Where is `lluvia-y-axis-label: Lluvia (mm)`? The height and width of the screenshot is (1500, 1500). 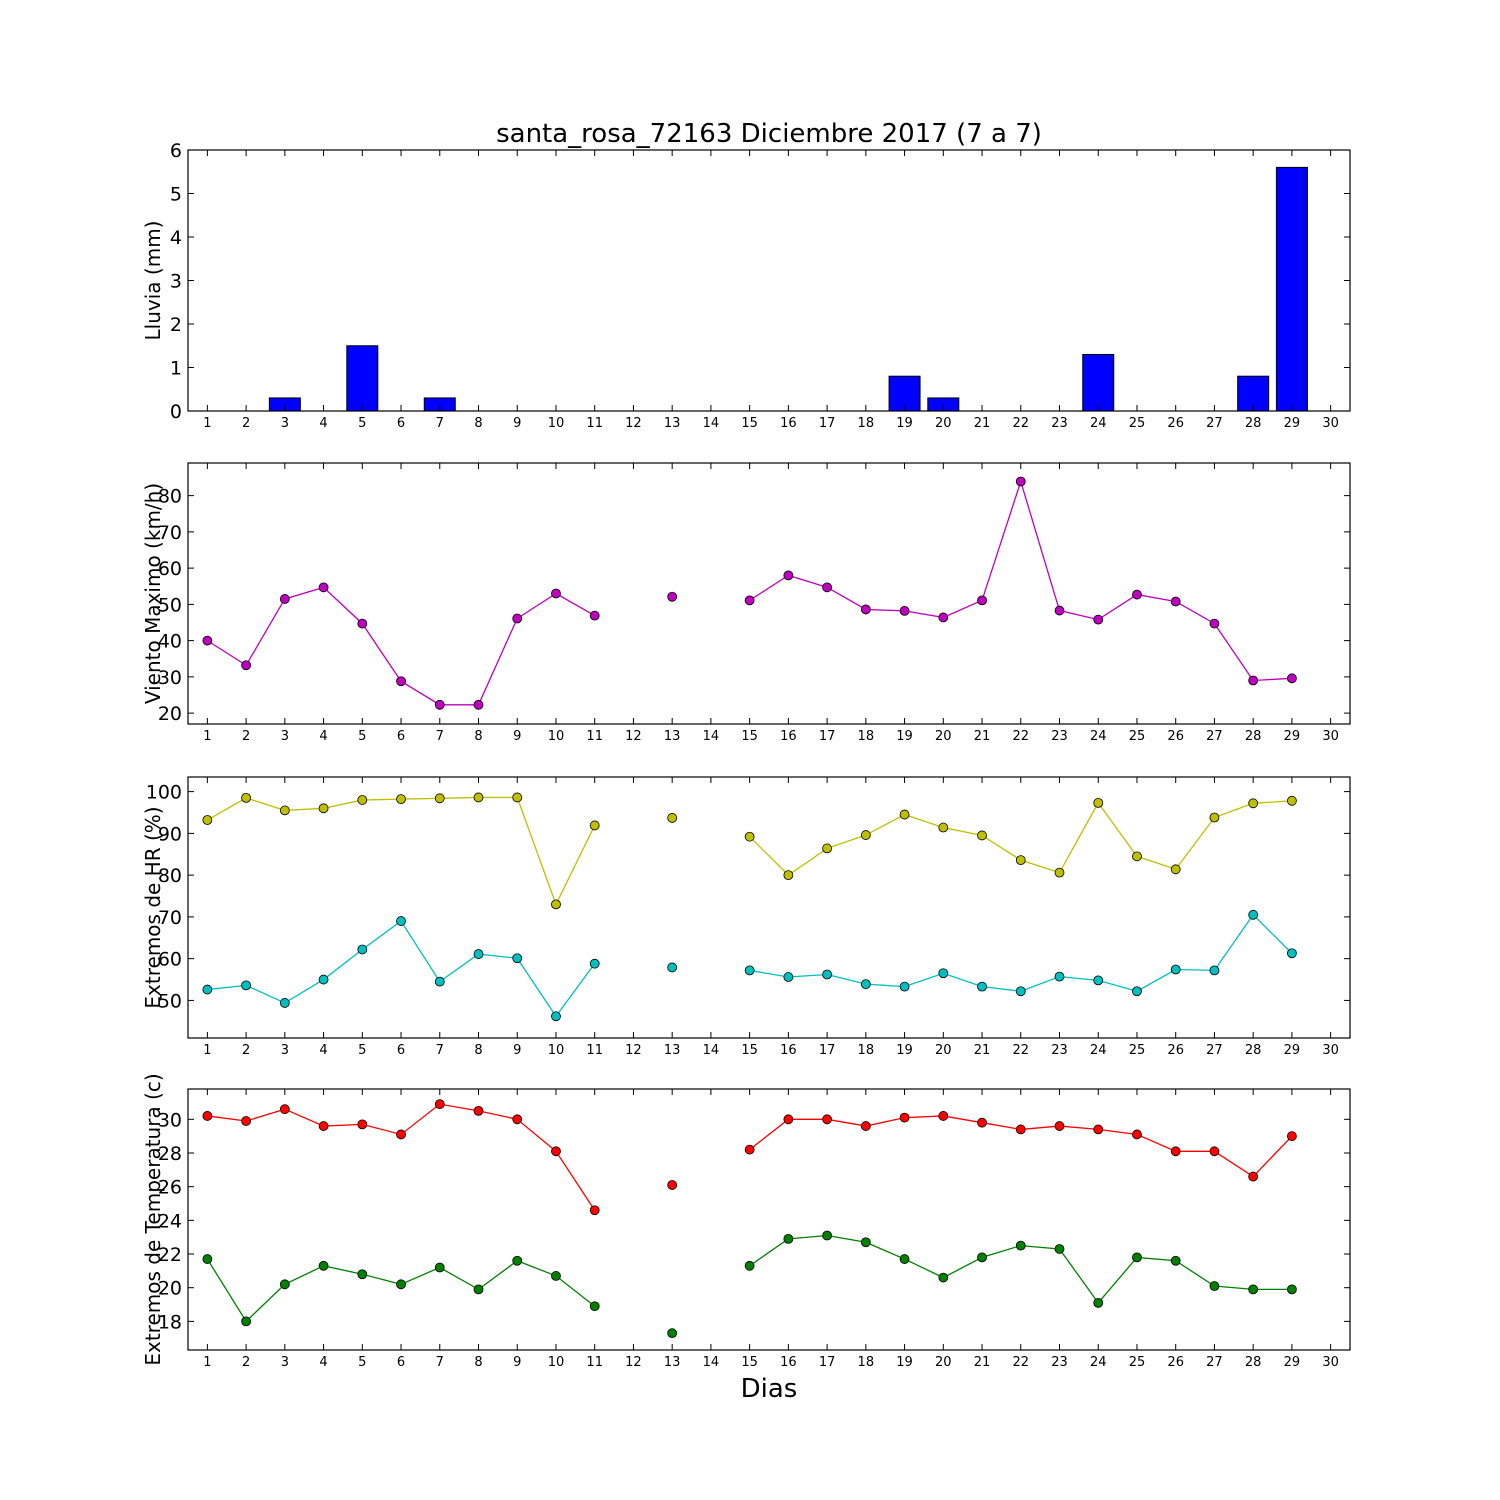 lluvia-y-axis-label: Lluvia (mm) is located at coordinates (153, 281).